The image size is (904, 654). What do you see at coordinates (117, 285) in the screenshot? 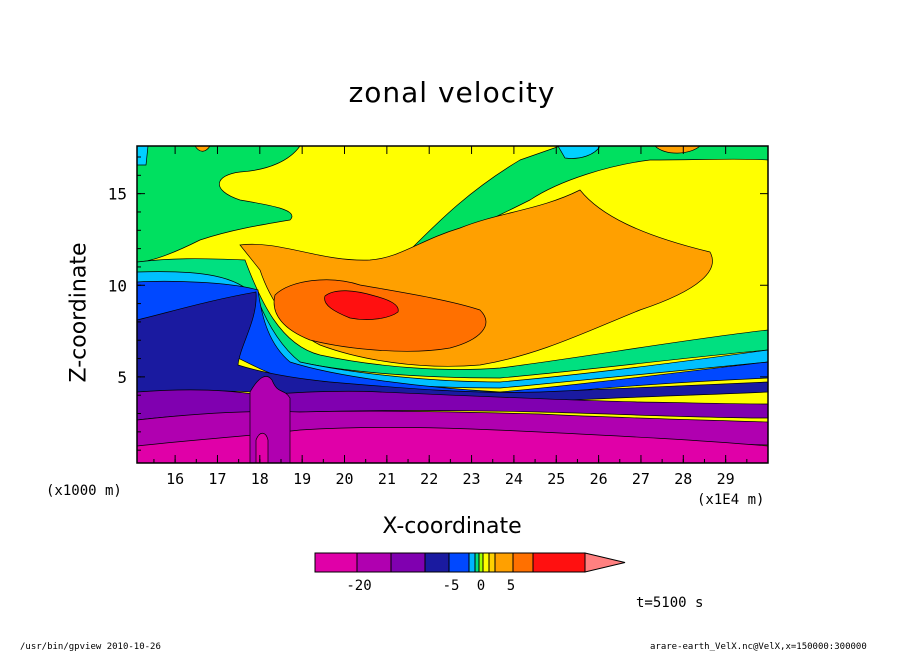
I see `y-tick-label: 10` at bounding box center [117, 285].